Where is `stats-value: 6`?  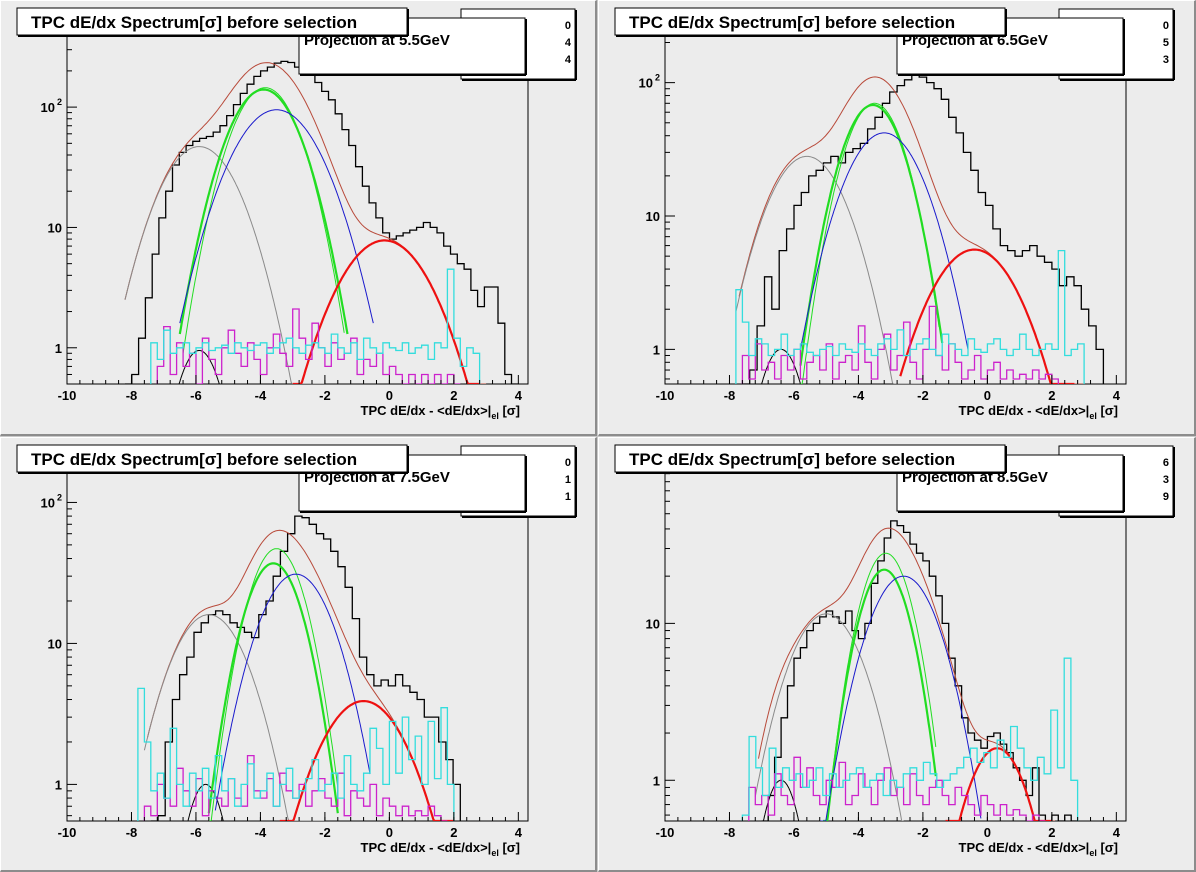 stats-value: 6 is located at coordinates (1166, 463).